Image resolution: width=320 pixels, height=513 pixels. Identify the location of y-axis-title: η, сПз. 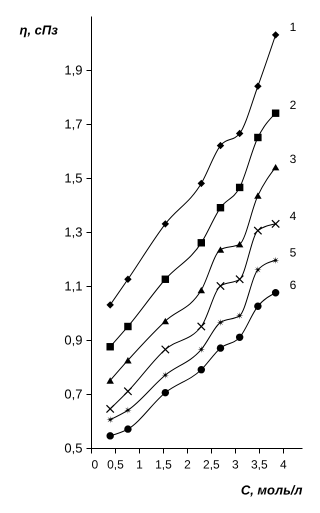
(39, 30).